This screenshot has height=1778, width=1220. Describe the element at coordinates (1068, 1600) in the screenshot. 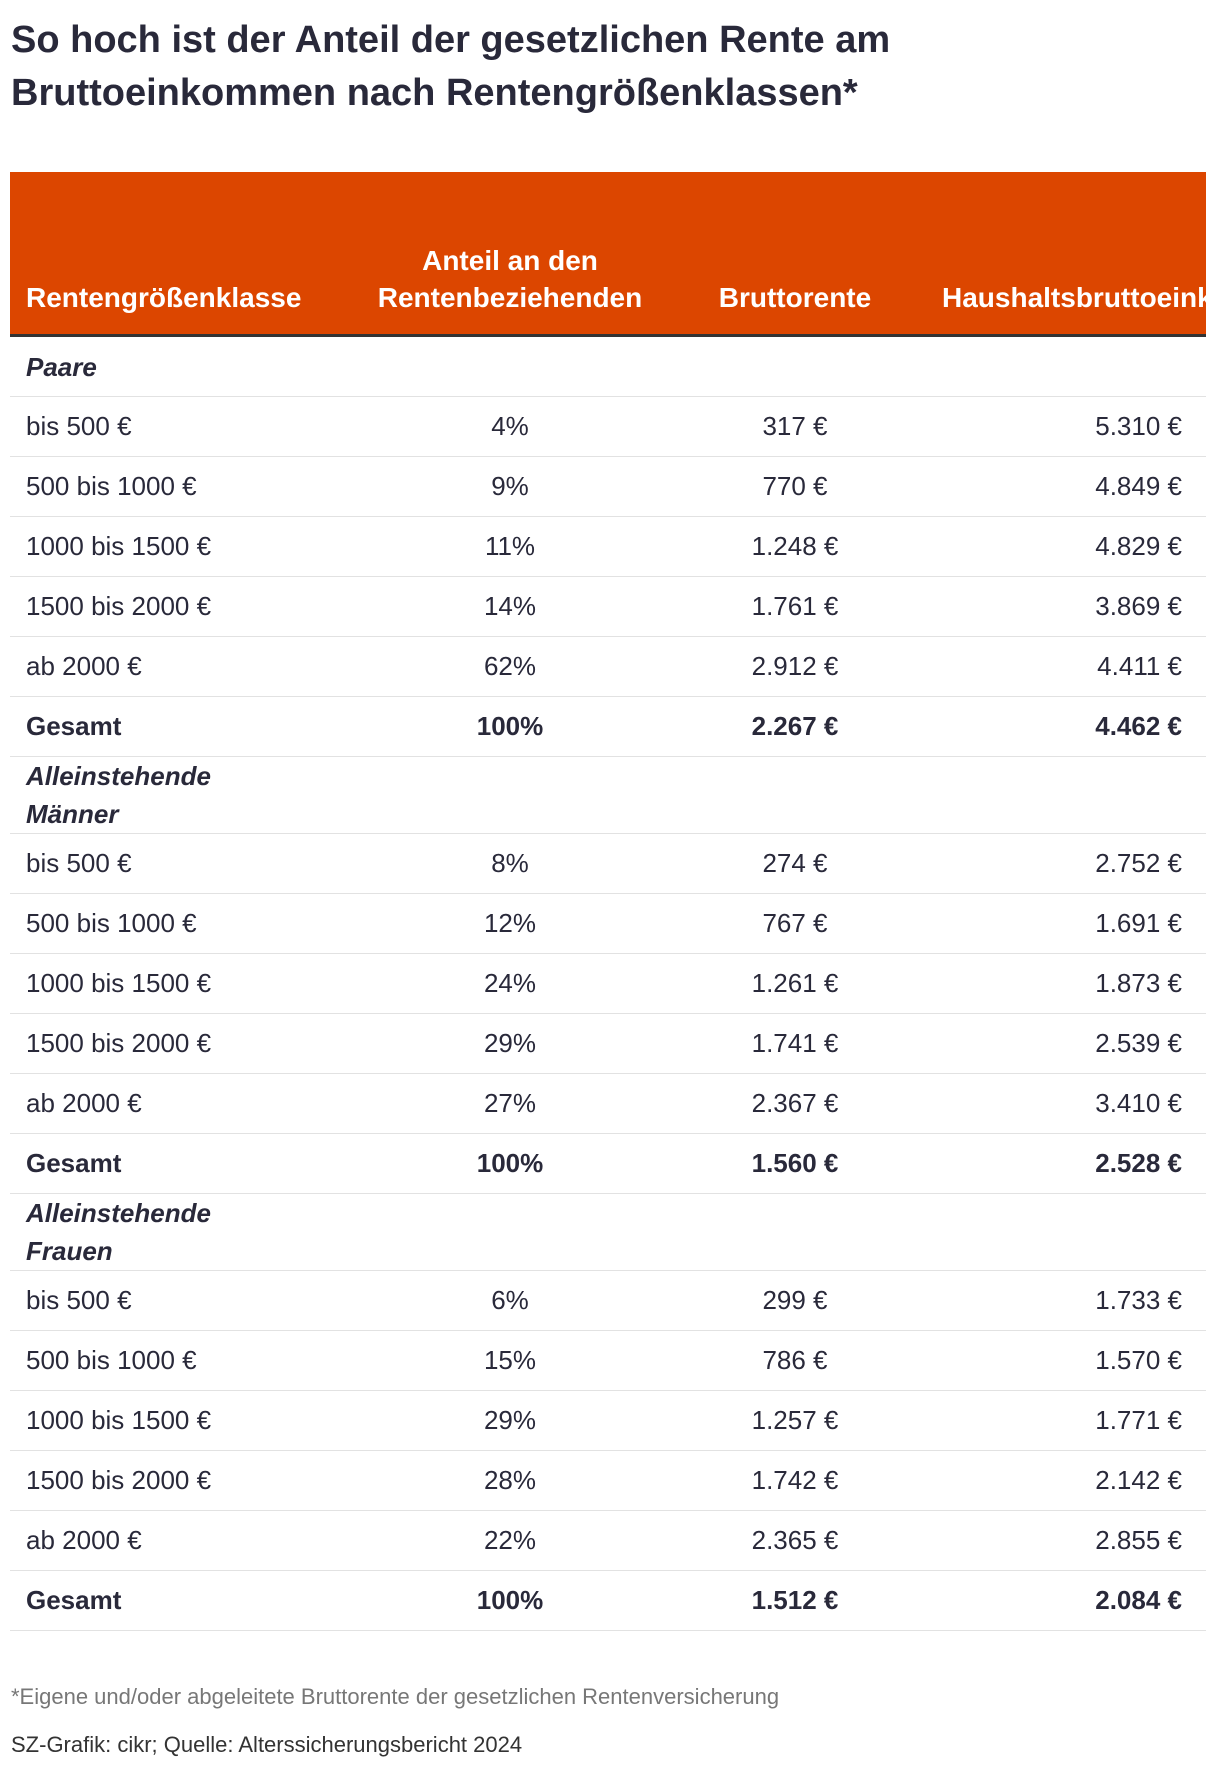

I see `cell: 2.084 €` at that location.